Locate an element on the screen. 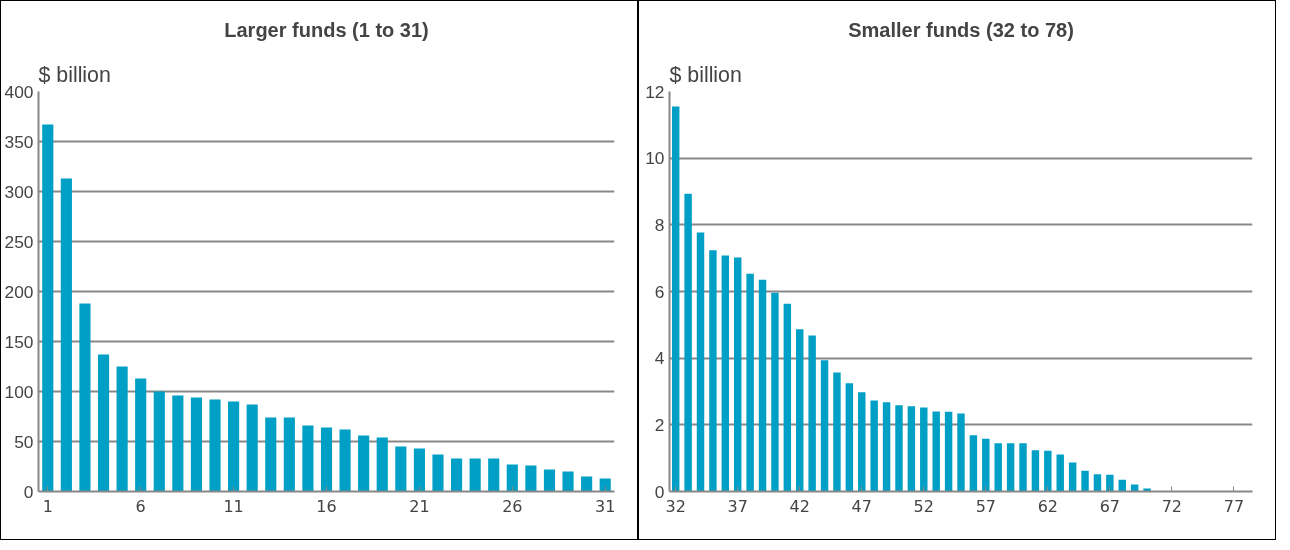  x-tick-label: 77 is located at coordinates (1234, 506).